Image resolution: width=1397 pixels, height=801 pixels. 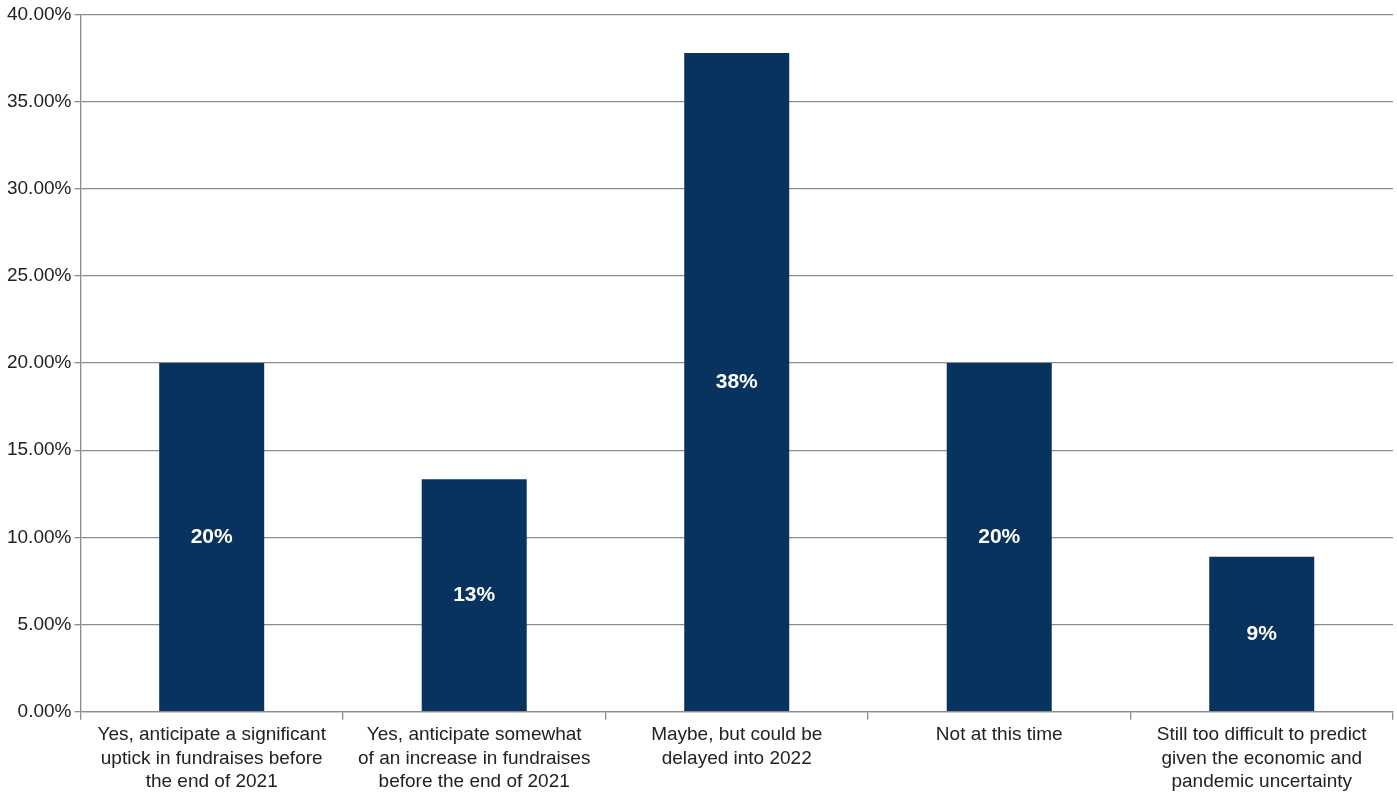 What do you see at coordinates (39, 362) in the screenshot?
I see `y-tick-label: 20.00%` at bounding box center [39, 362].